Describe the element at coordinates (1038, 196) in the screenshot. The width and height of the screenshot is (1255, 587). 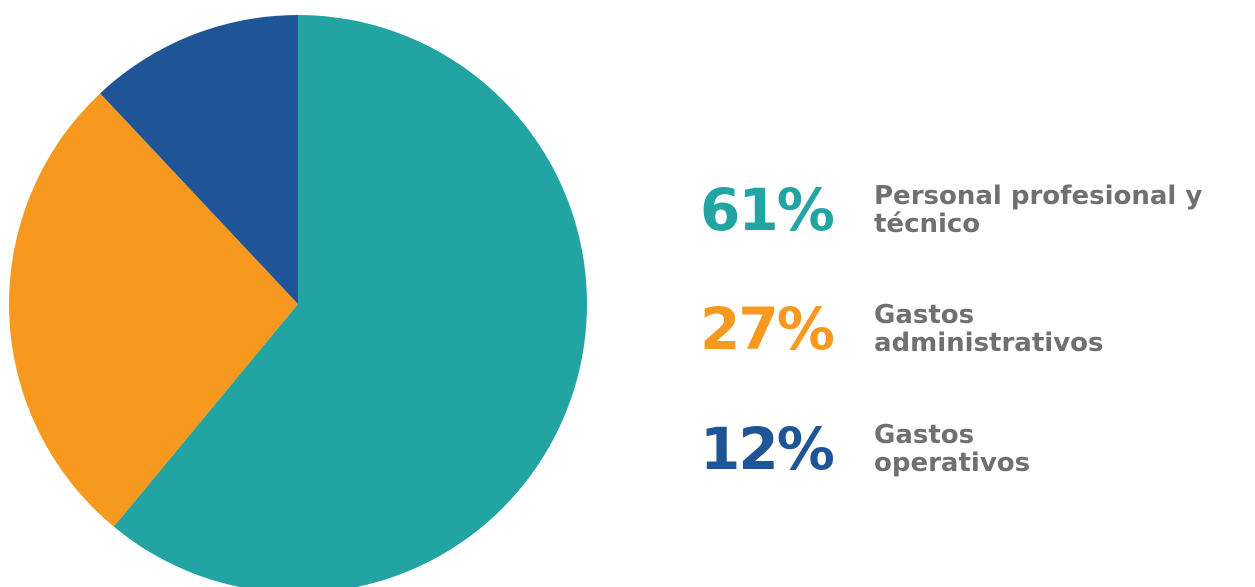
I see `legend-label-line: Personal profesional y` at that location.